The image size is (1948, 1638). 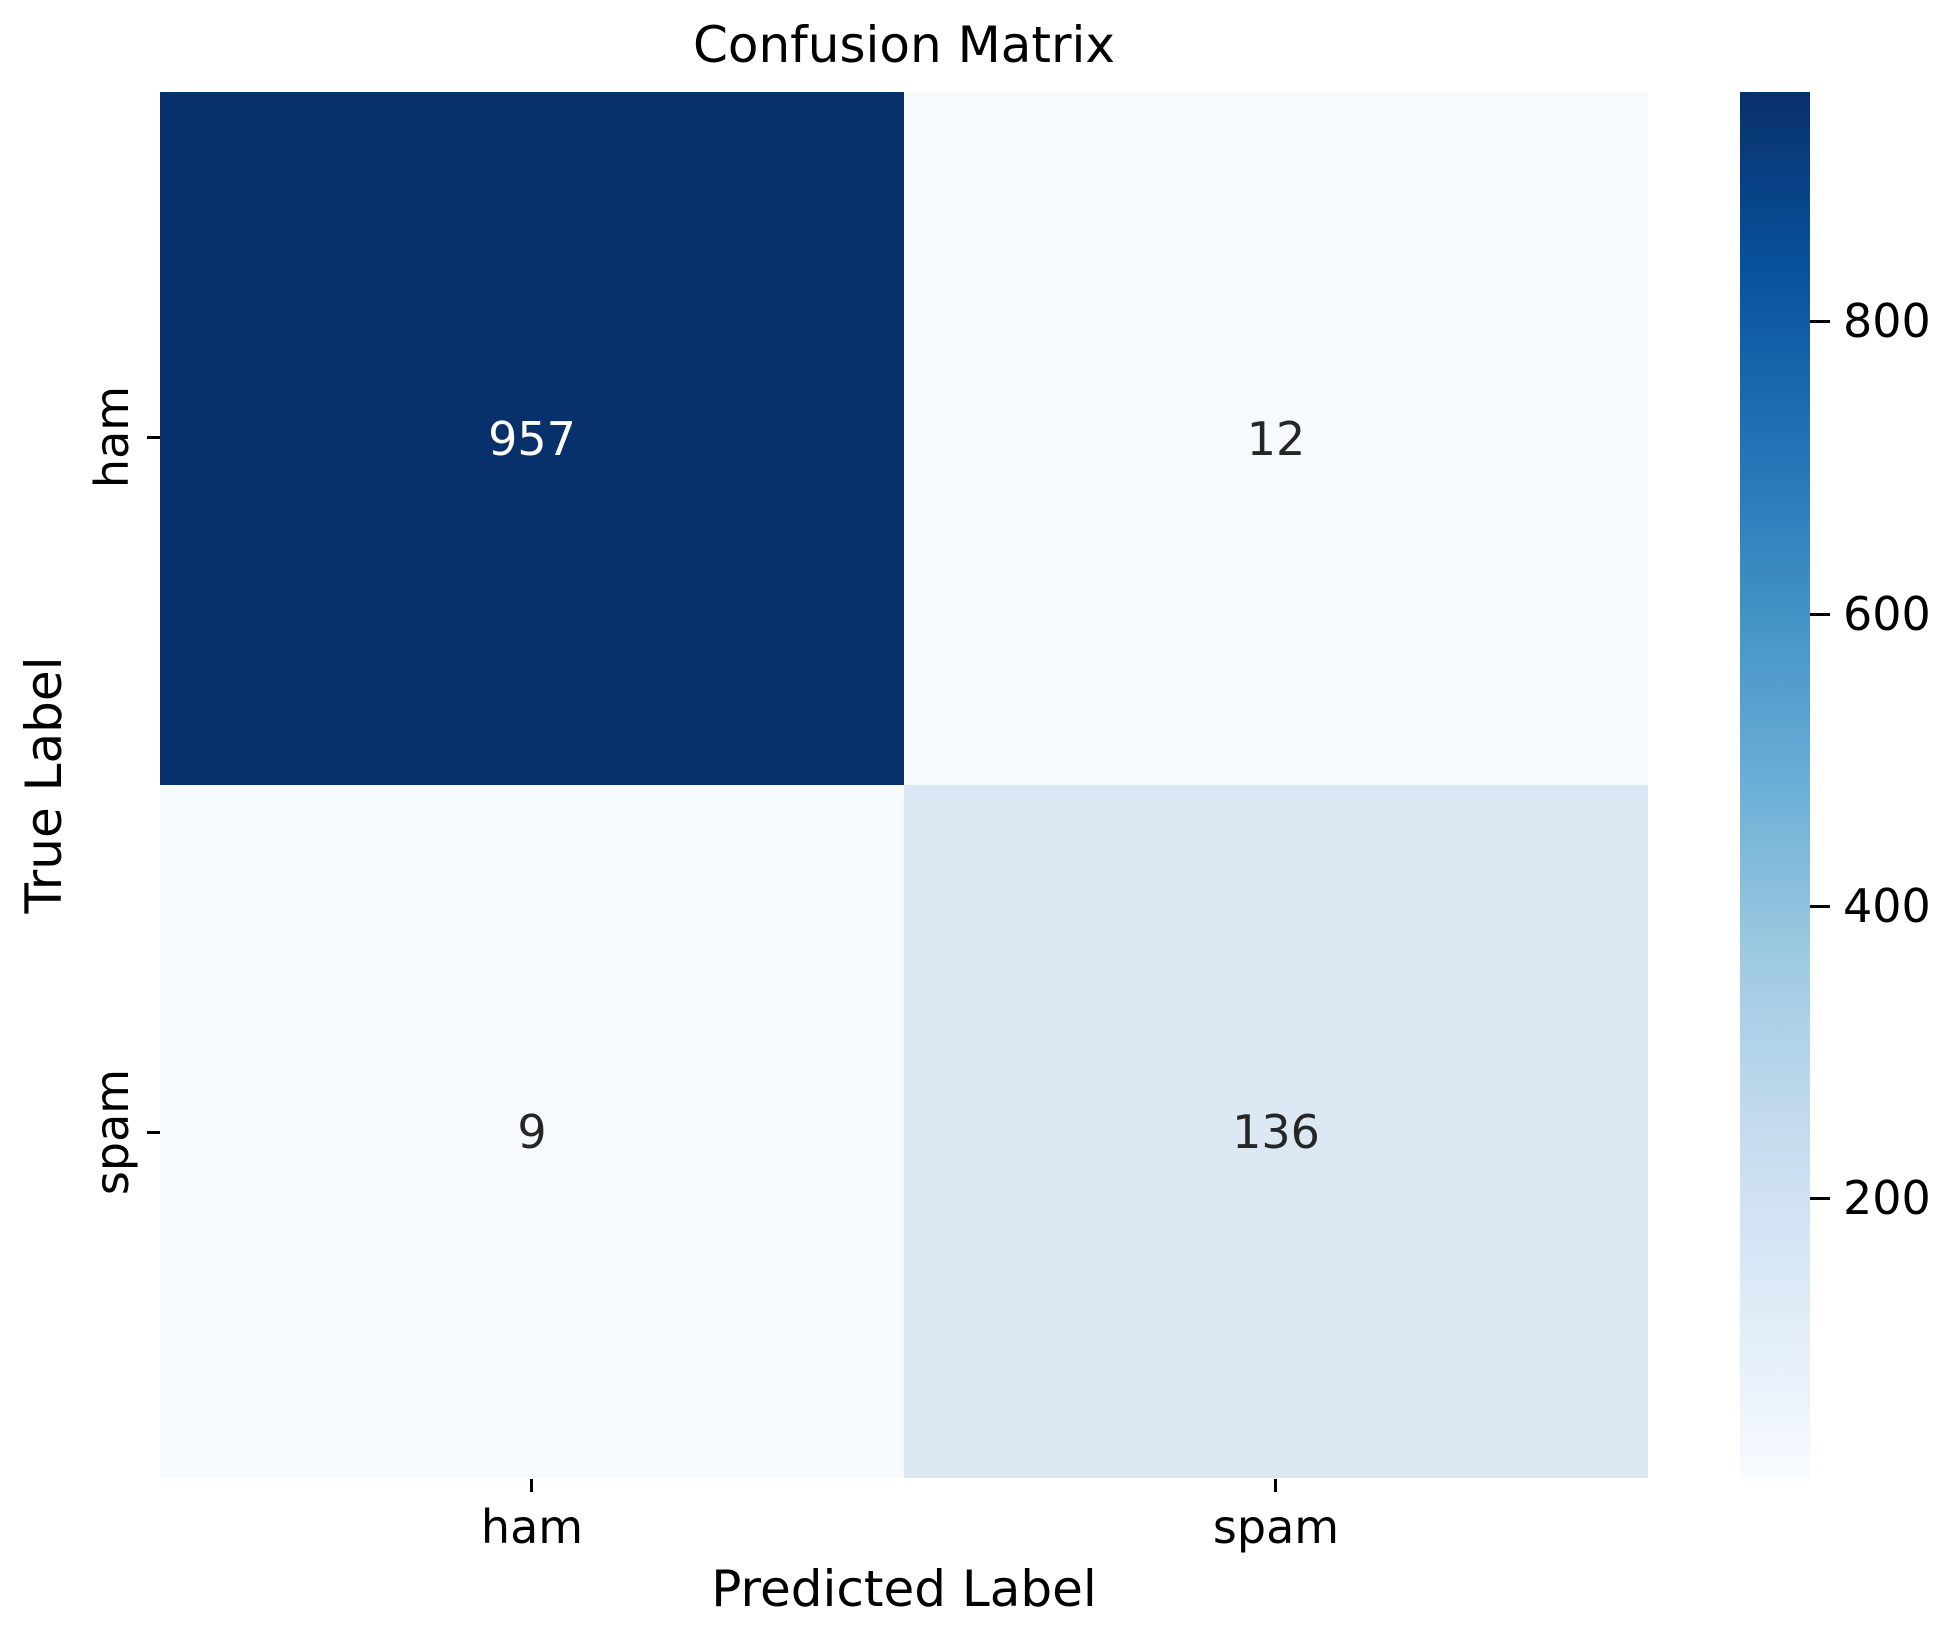 I want to click on y-tick-mark-spam, so click(x=153, y=1132).